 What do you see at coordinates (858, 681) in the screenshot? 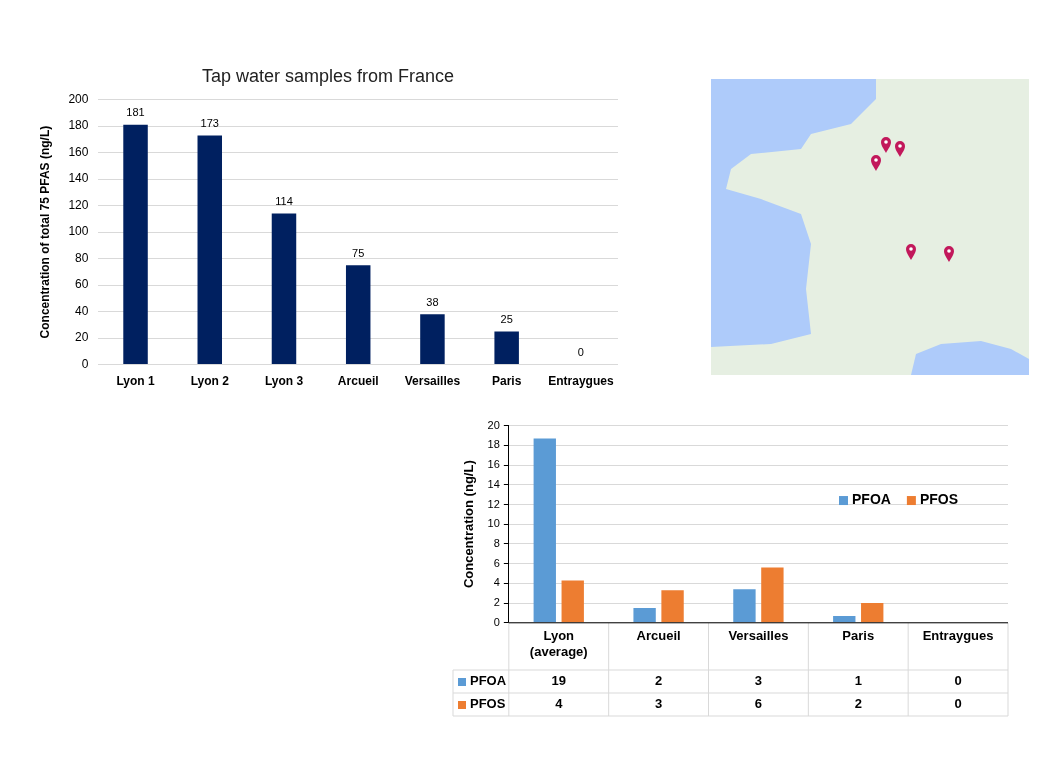
I see `data-label: 1` at bounding box center [858, 681].